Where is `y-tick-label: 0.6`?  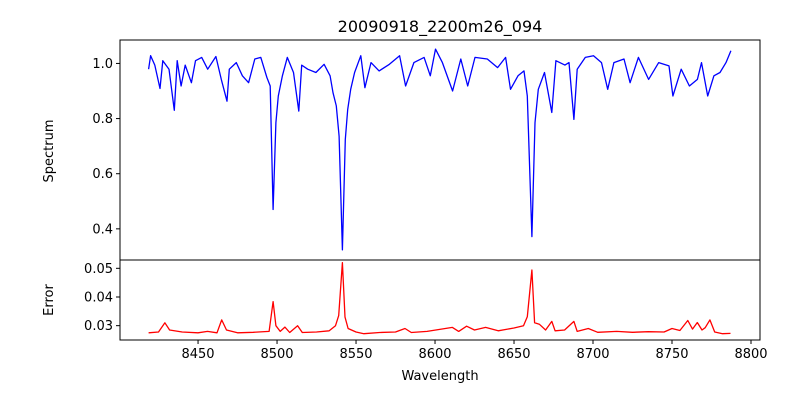
y-tick-label: 0.6 is located at coordinates (102, 174).